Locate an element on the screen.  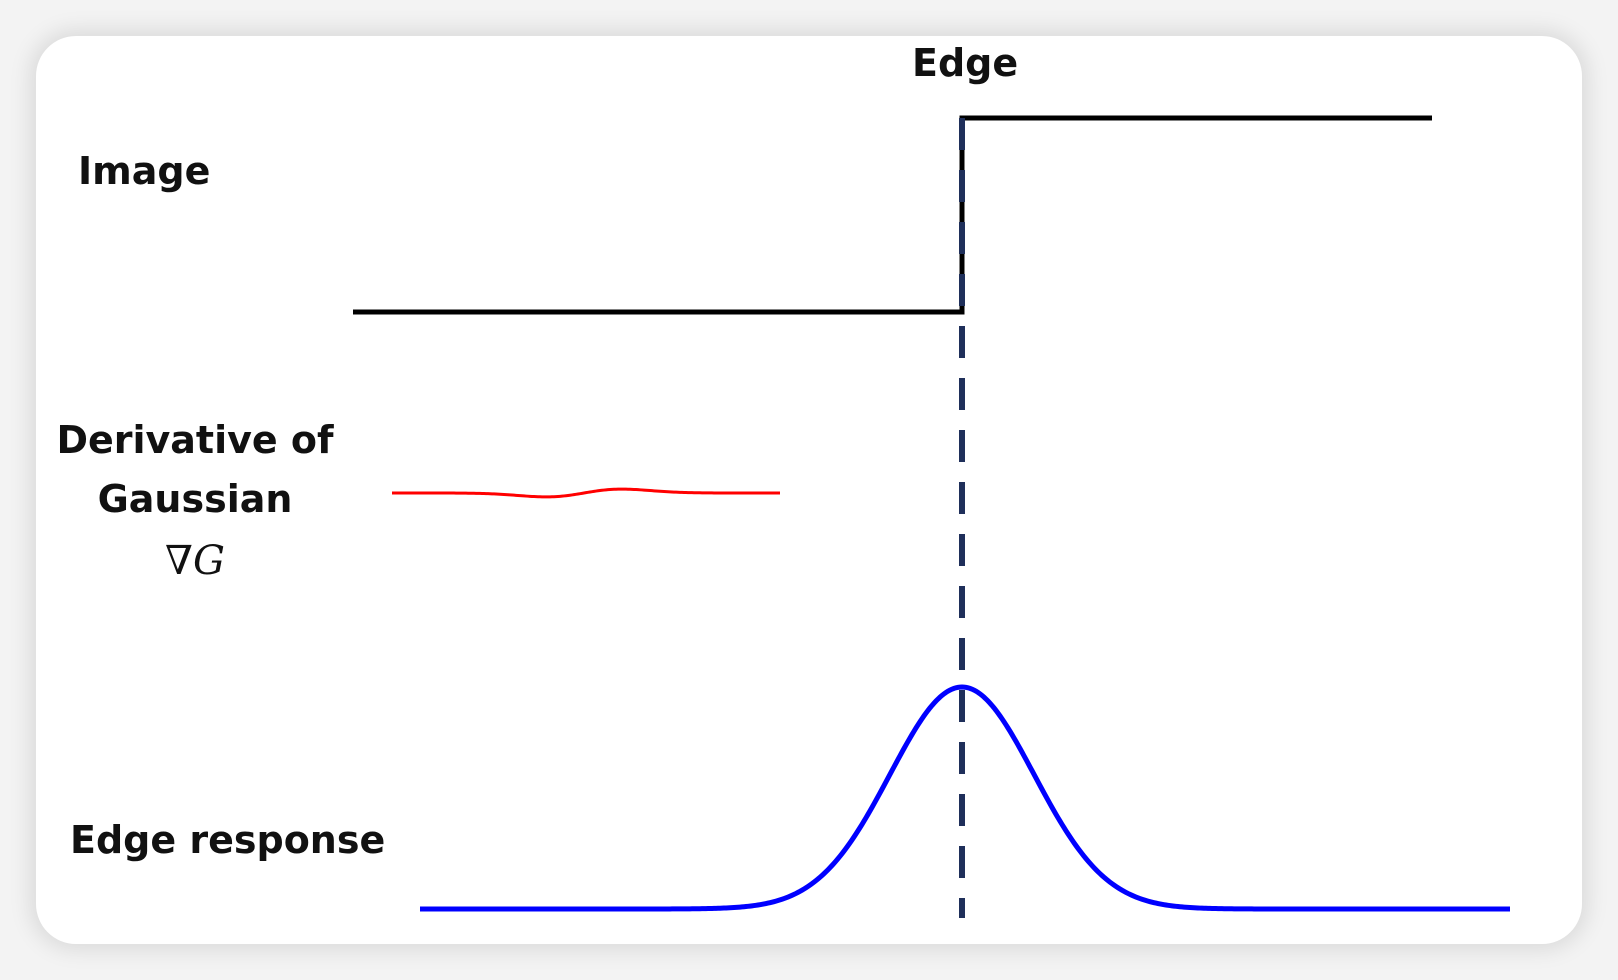
edge-response-label: Edge response is located at coordinates (228, 840).